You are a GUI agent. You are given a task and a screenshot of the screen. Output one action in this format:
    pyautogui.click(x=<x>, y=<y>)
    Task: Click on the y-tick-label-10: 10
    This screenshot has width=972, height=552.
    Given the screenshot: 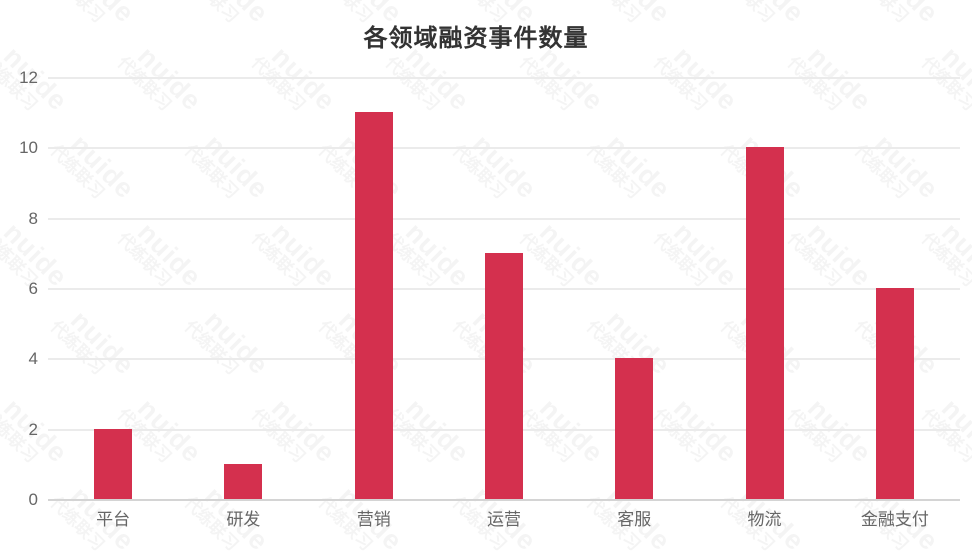 What is the action you would take?
    pyautogui.click(x=28, y=148)
    